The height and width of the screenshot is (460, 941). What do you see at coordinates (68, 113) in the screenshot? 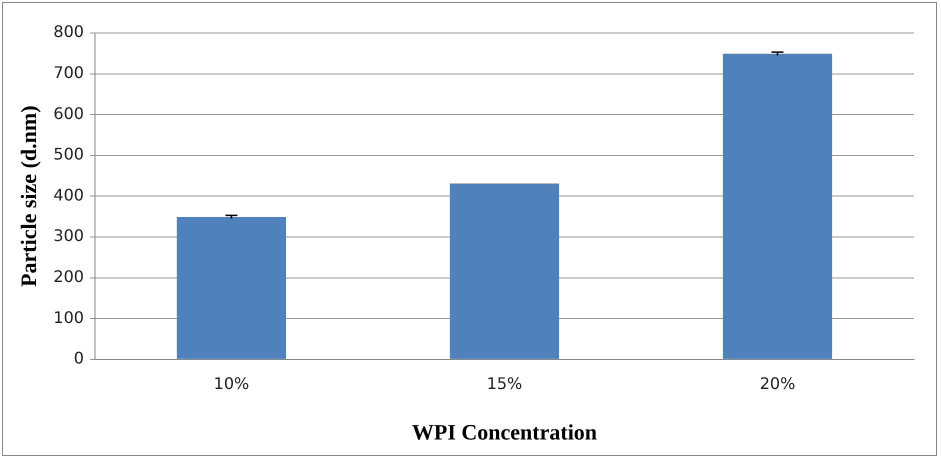
I see `y-tick-label: 600` at bounding box center [68, 113].